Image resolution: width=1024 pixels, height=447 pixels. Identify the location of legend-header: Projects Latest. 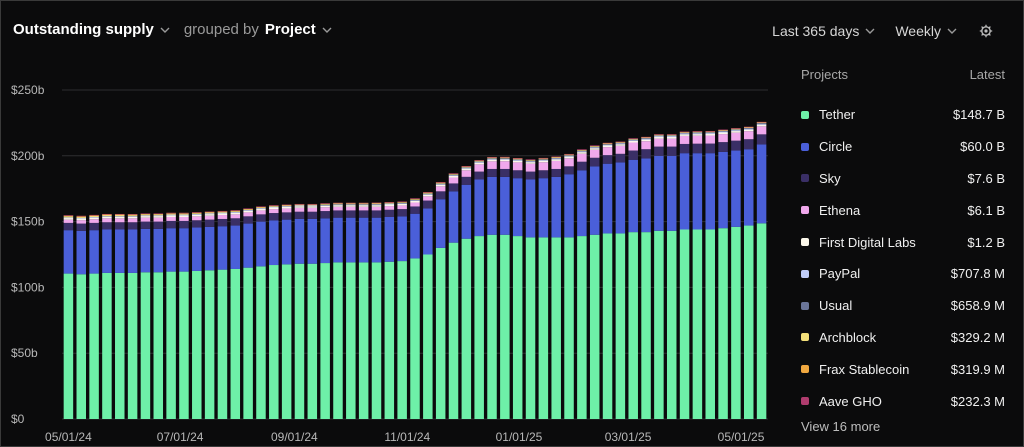
(903, 76).